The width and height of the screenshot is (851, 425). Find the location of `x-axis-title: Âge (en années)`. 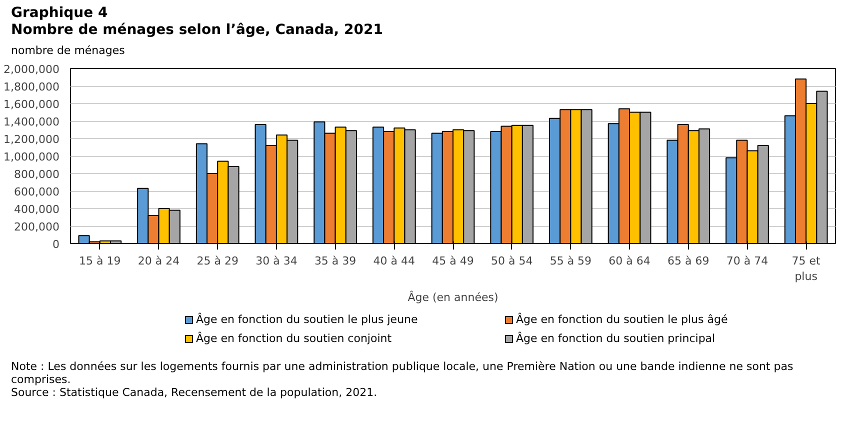

x-axis-title: Âge (en années) is located at coordinates (453, 297).